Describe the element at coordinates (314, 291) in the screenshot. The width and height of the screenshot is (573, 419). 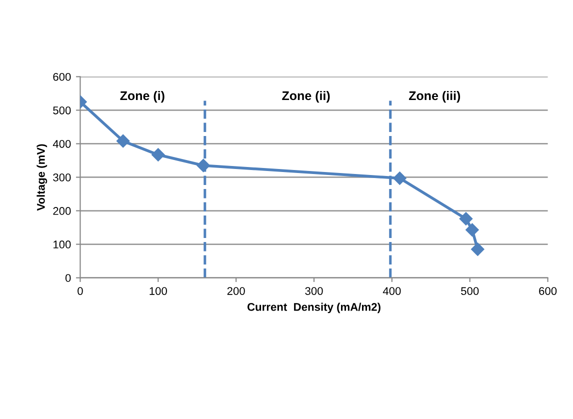
I see `x-tick-label: 300` at that location.